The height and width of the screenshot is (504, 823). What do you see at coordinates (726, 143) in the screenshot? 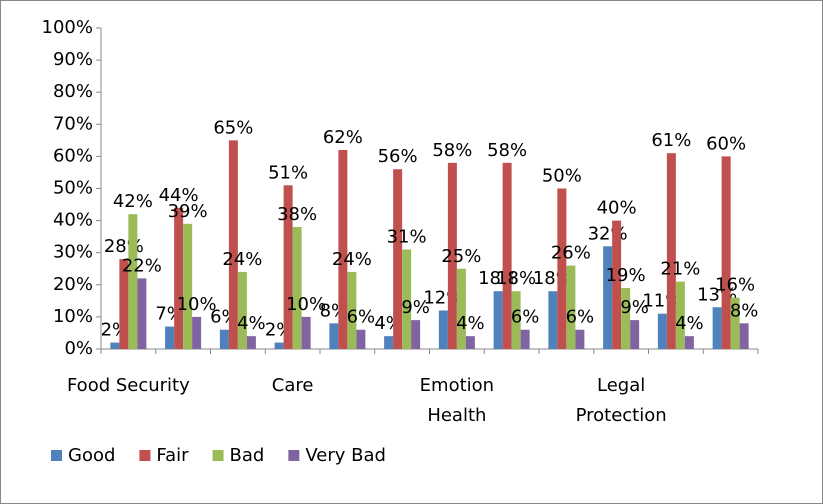
I see `data-label: 60%` at bounding box center [726, 143].